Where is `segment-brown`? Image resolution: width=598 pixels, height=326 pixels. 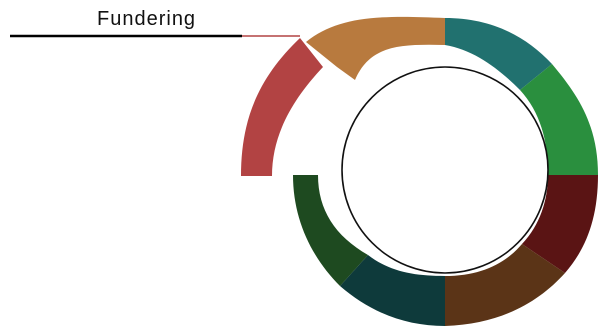 segment-brown is located at coordinates (505, 285).